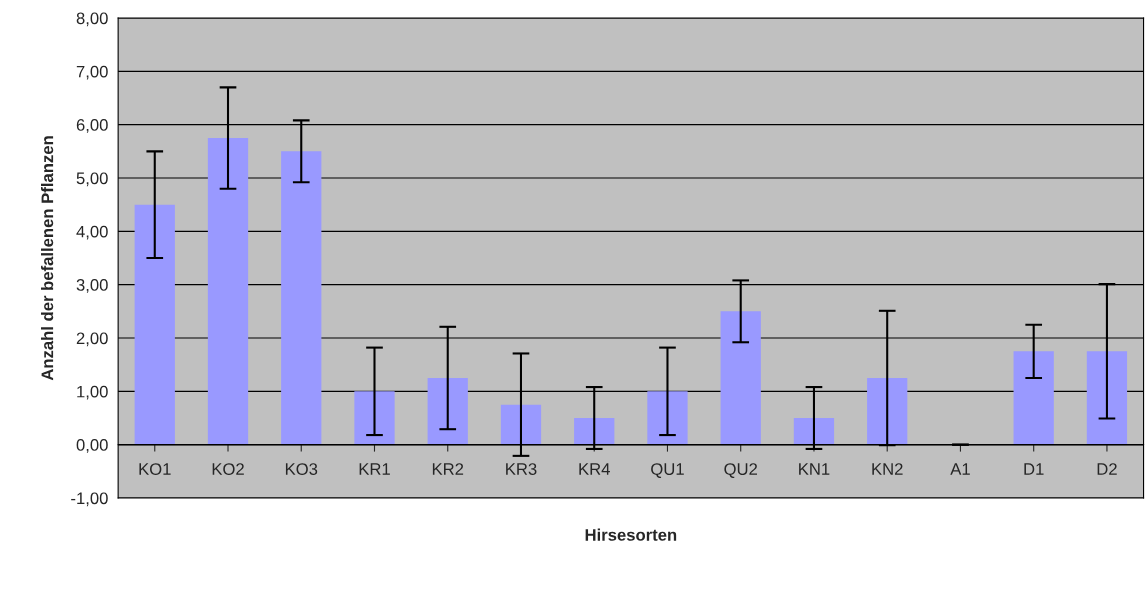 The height and width of the screenshot is (600, 1147). What do you see at coordinates (374, 469) in the screenshot?
I see `x-tick-label: KR1` at bounding box center [374, 469].